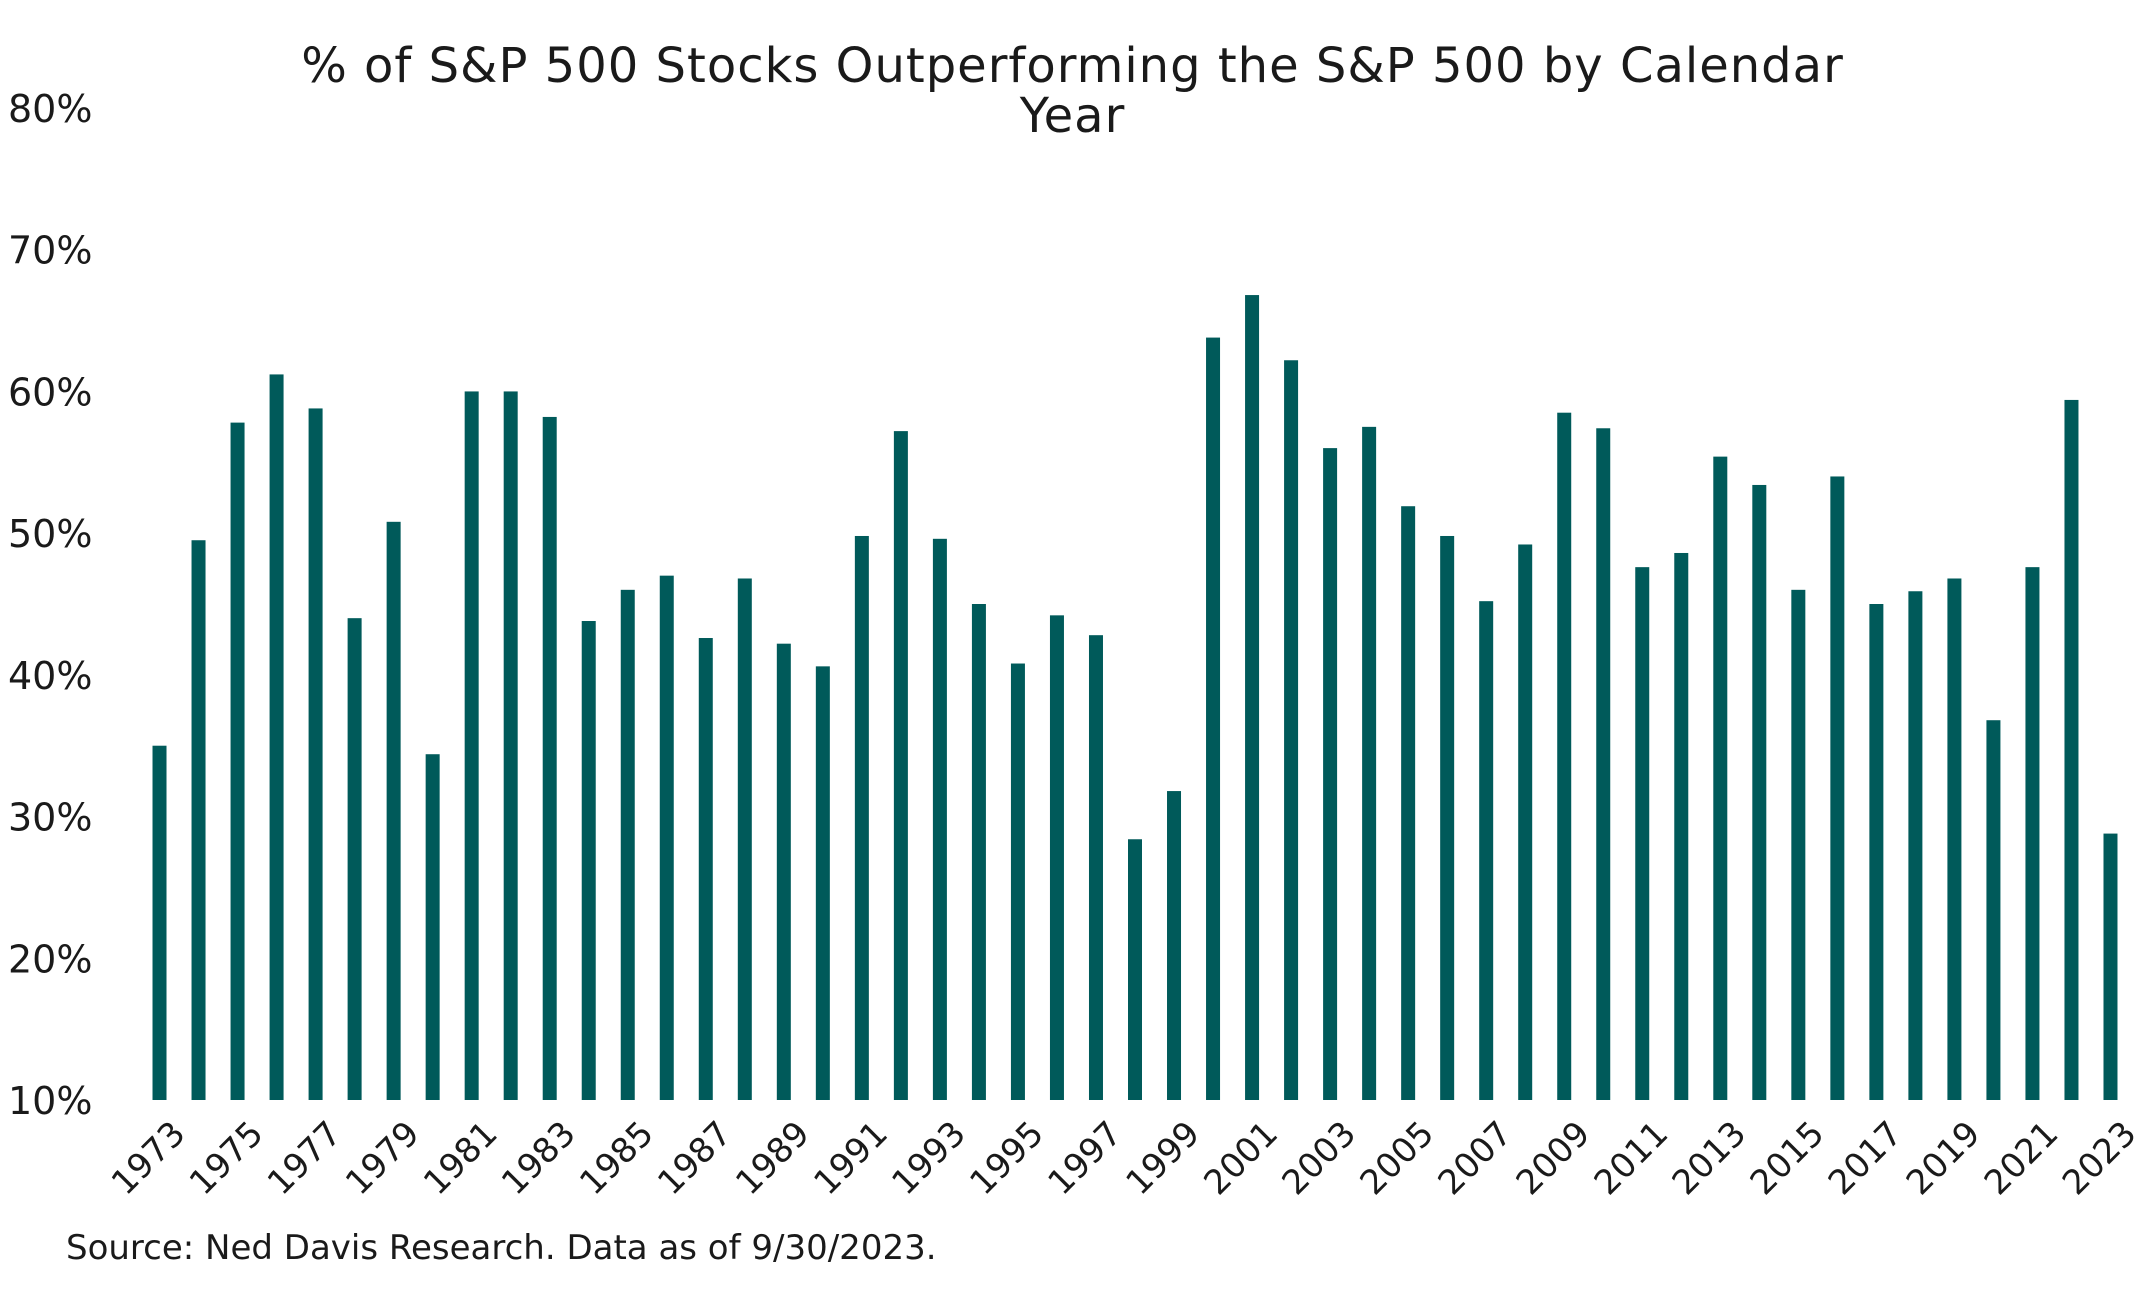 This screenshot has height=1292, width=2145. Describe the element at coordinates (1564, 756) in the screenshot. I see `bar-2009` at that location.